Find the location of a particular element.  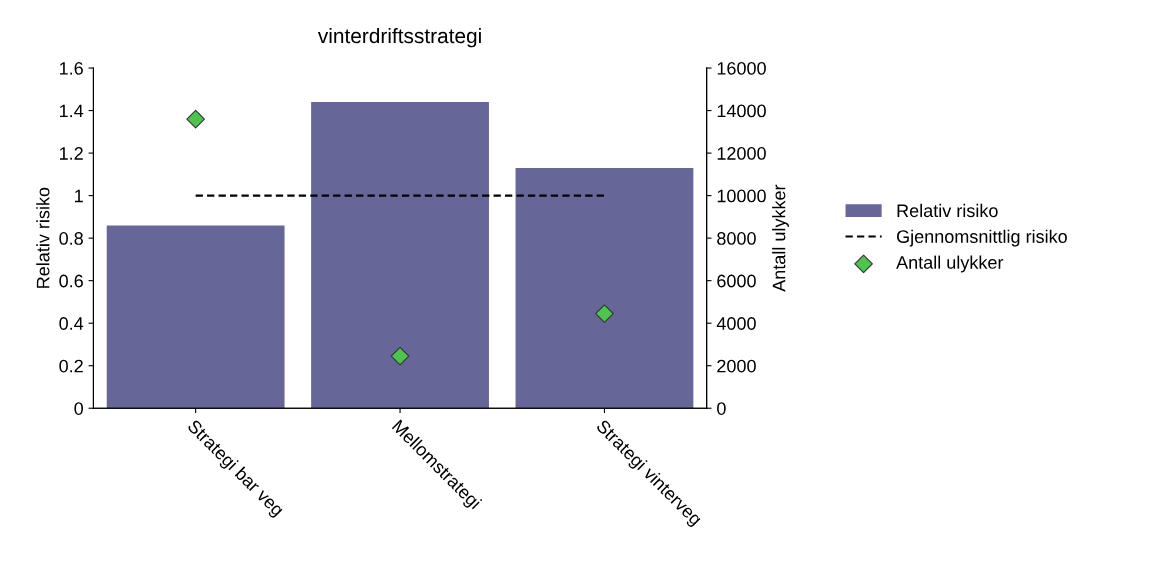

y-tick-label: 0 is located at coordinates (79, 408).